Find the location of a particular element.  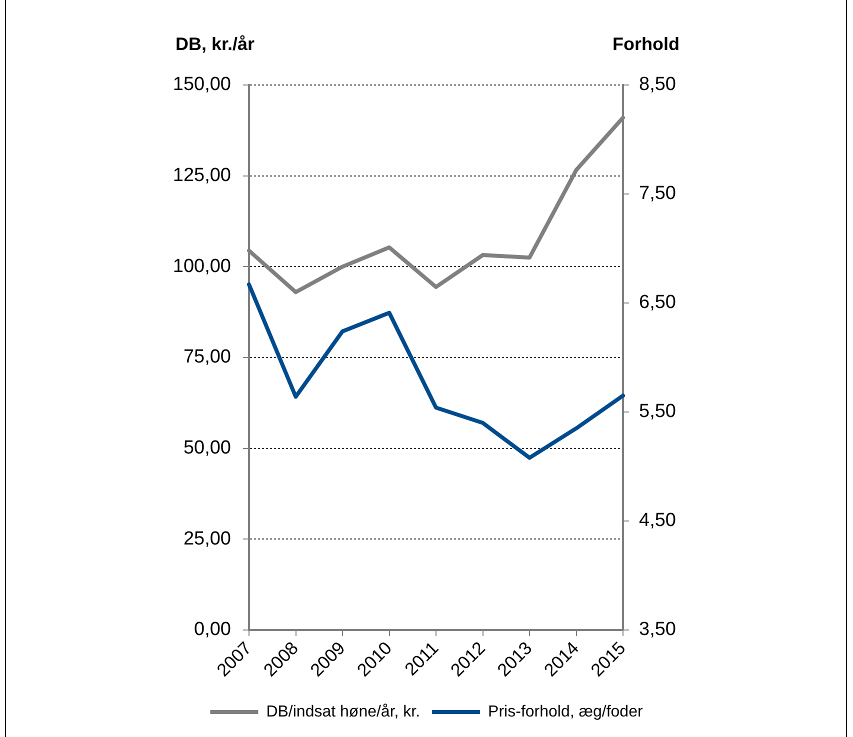

y2-tick-label: 8,50 is located at coordinates (657, 85).